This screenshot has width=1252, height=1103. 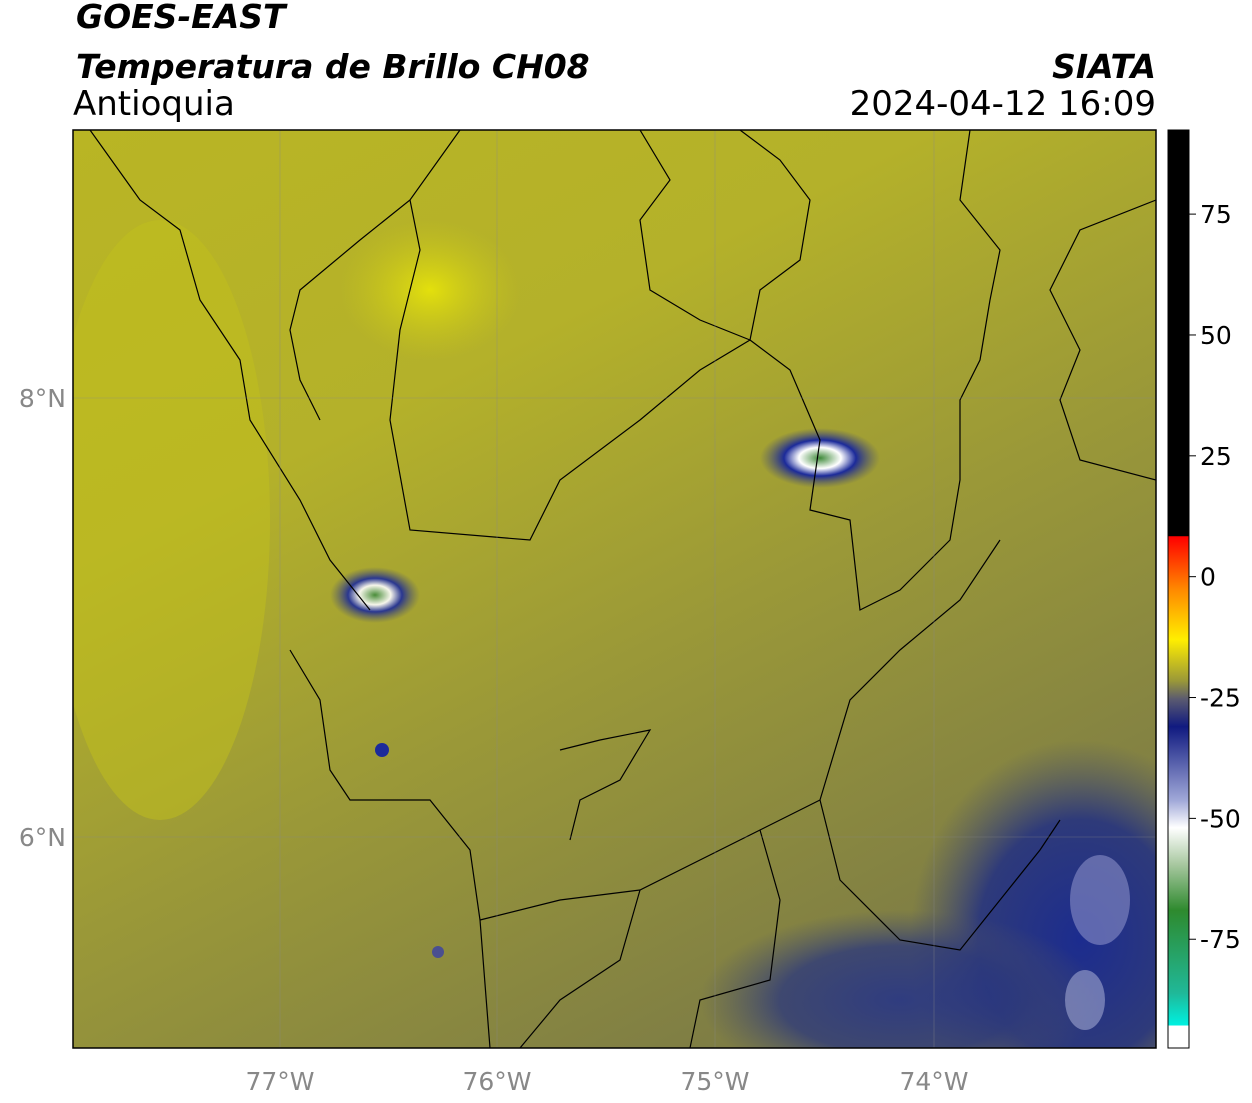 I want to click on region: Antioquia, so click(x=154, y=104).